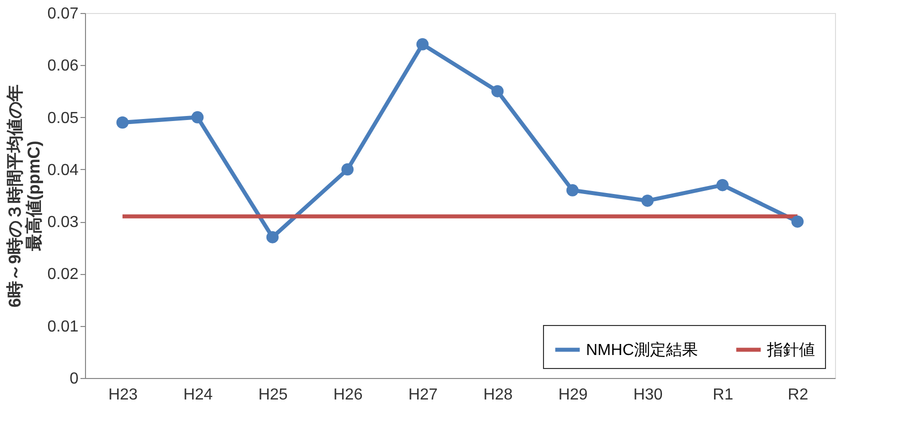  I want to click on y-tick-label: 0, so click(74, 379).